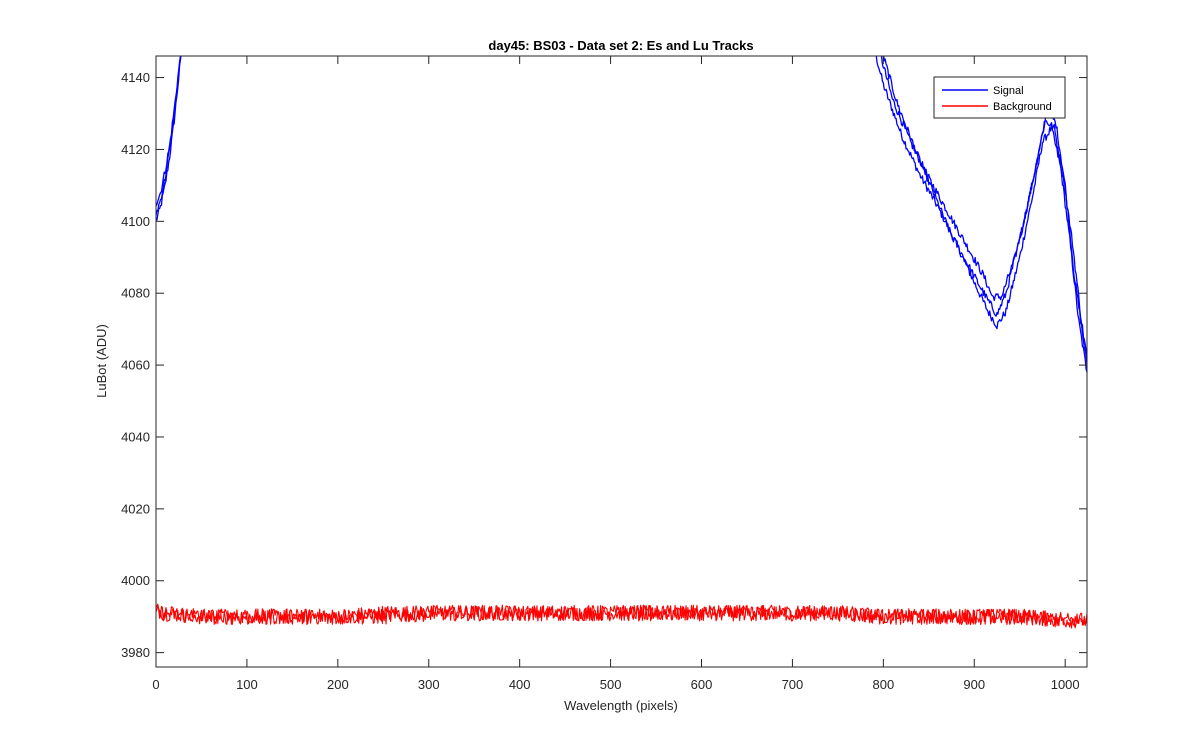  I want to click on y-tick-label: 4080, so click(135, 293).